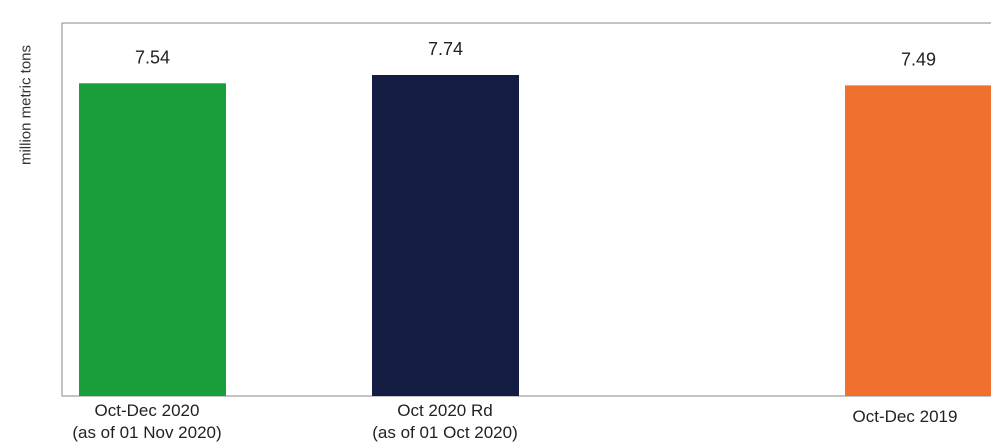 This screenshot has width=991, height=448. Describe the element at coordinates (152, 57) in the screenshot. I see `data-label-1: 7.54` at that location.